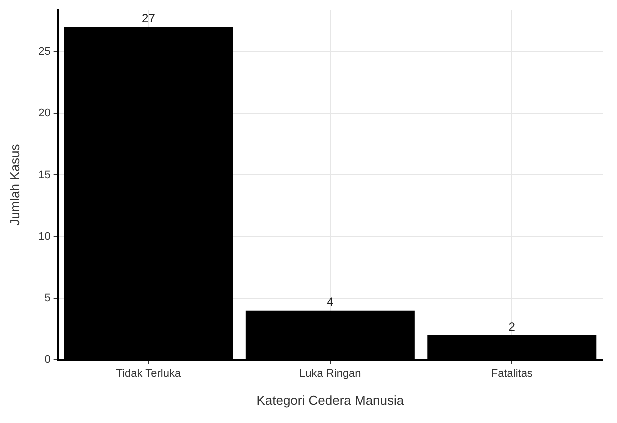 The image size is (617, 423). Describe the element at coordinates (47, 360) in the screenshot. I see `y-tick-label: 0` at that location.